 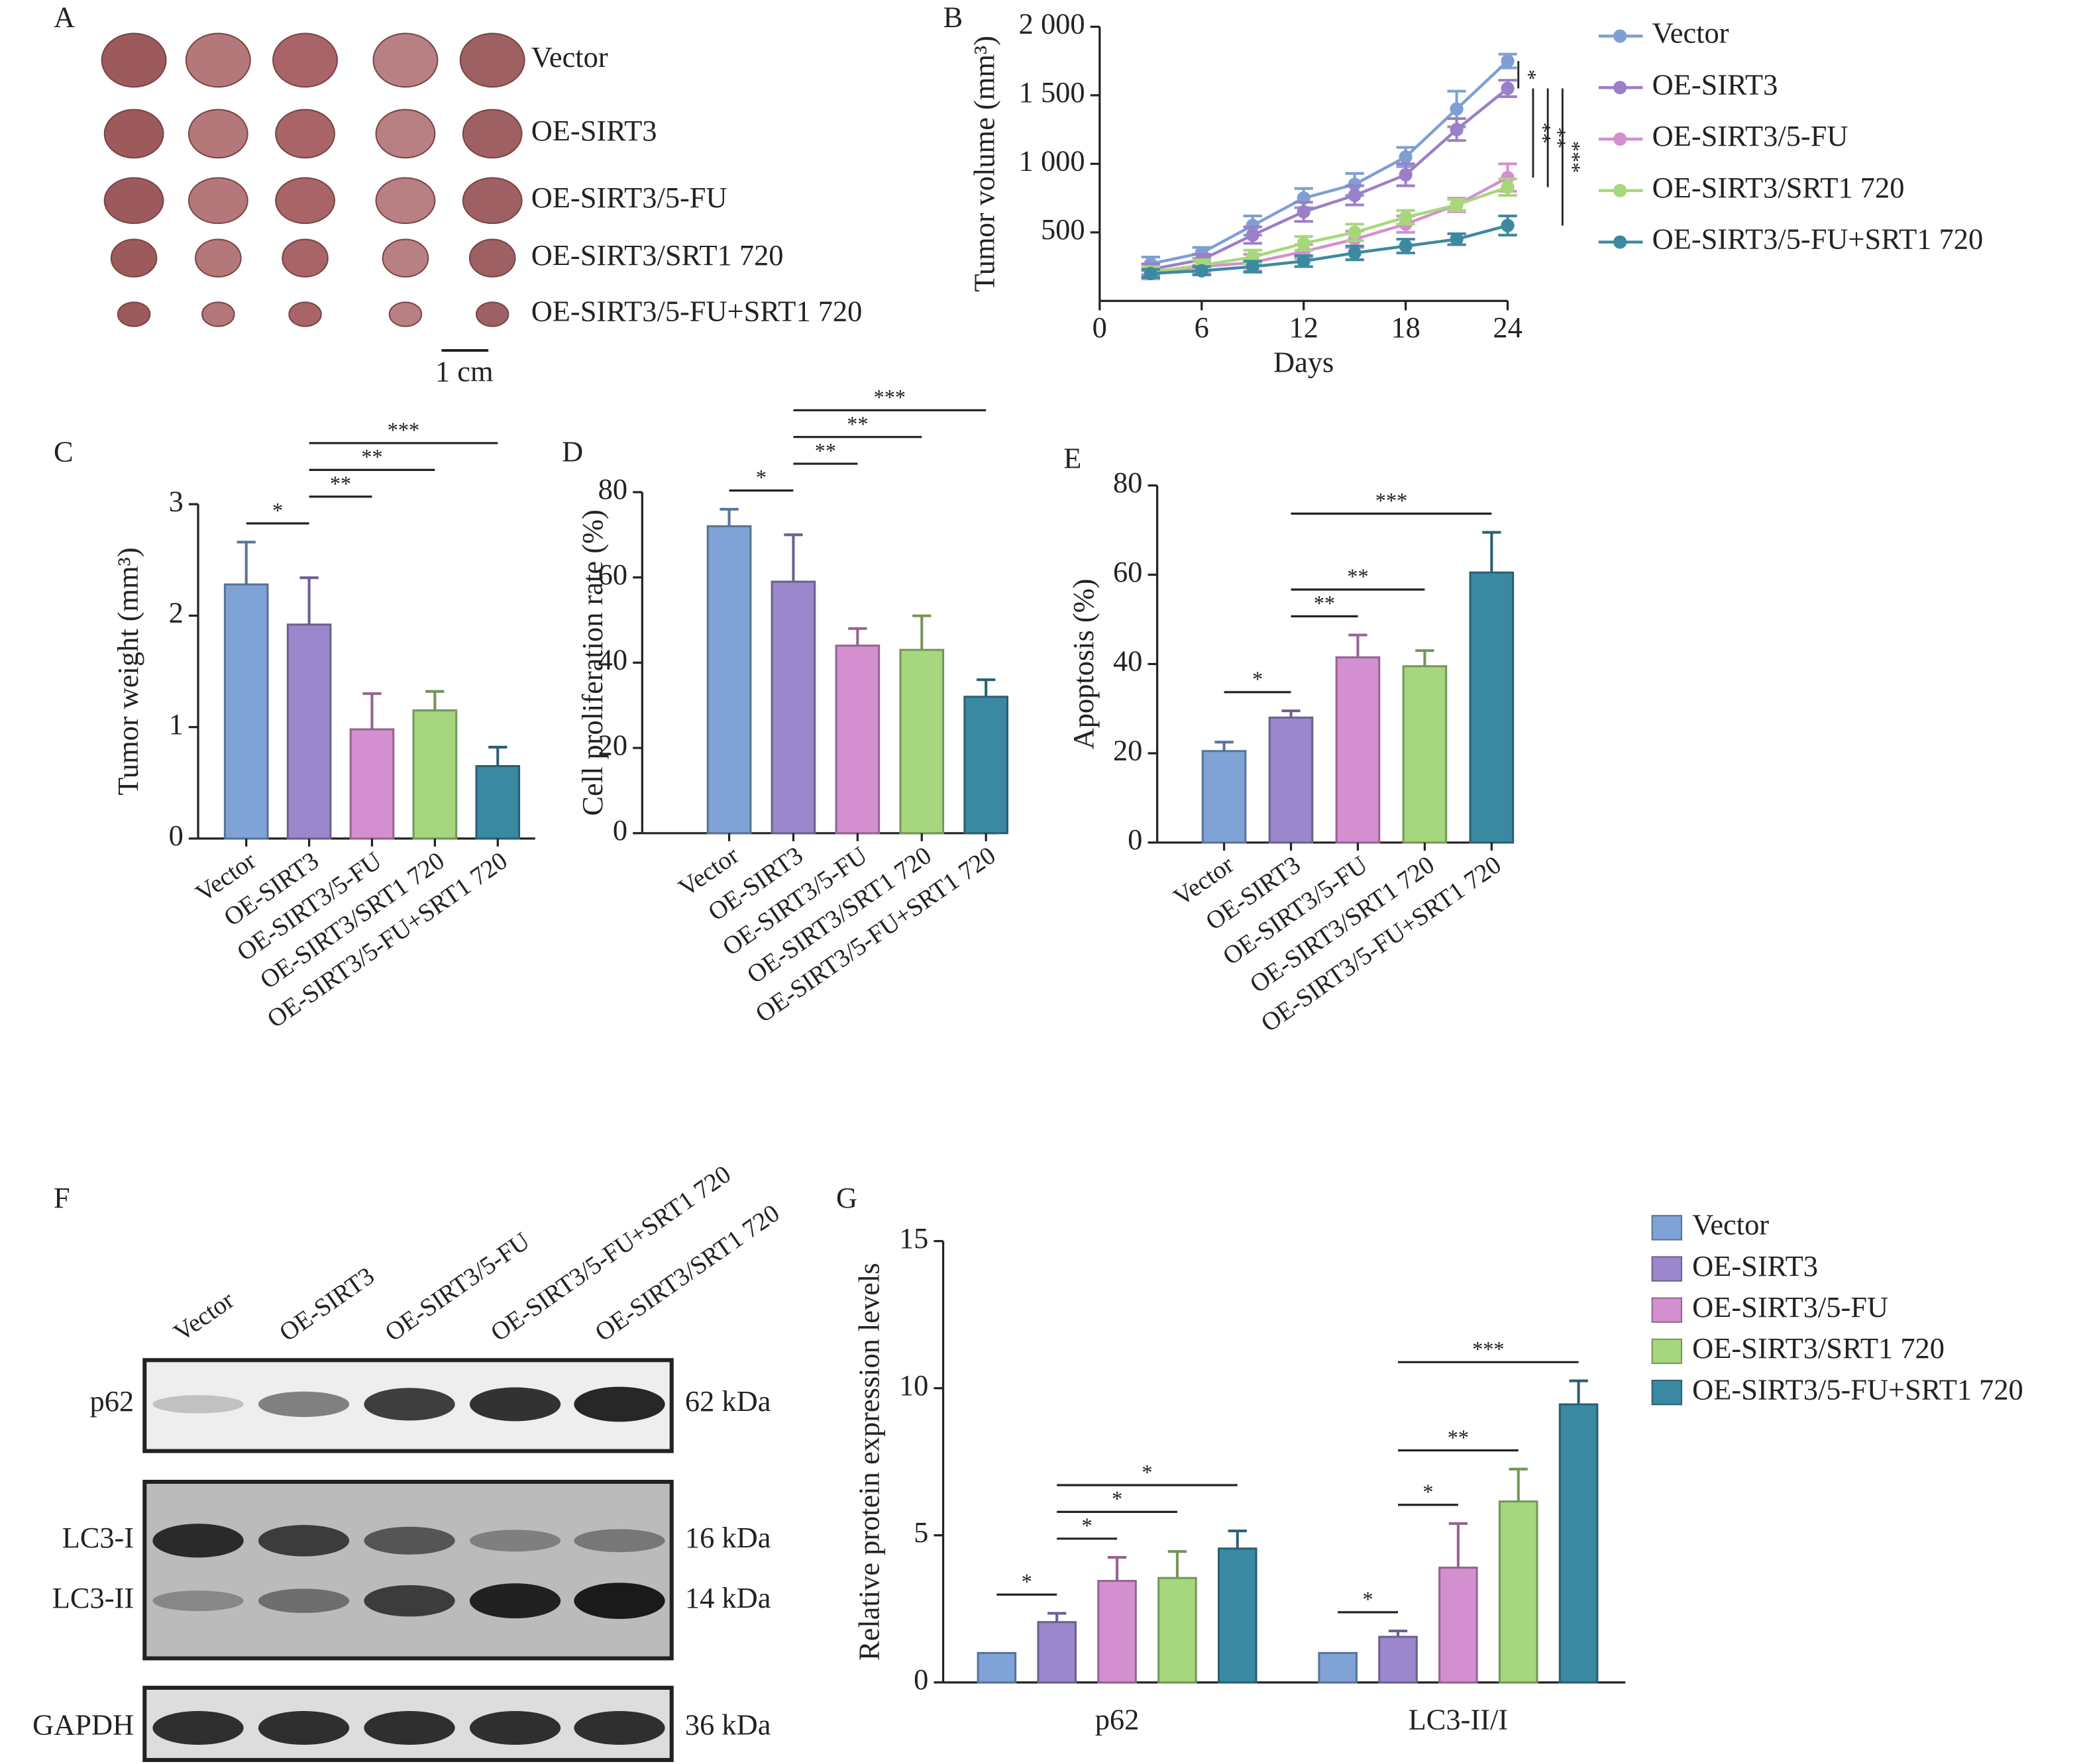 I want to click on x-tick-label: p62, so click(x=1117, y=1719).